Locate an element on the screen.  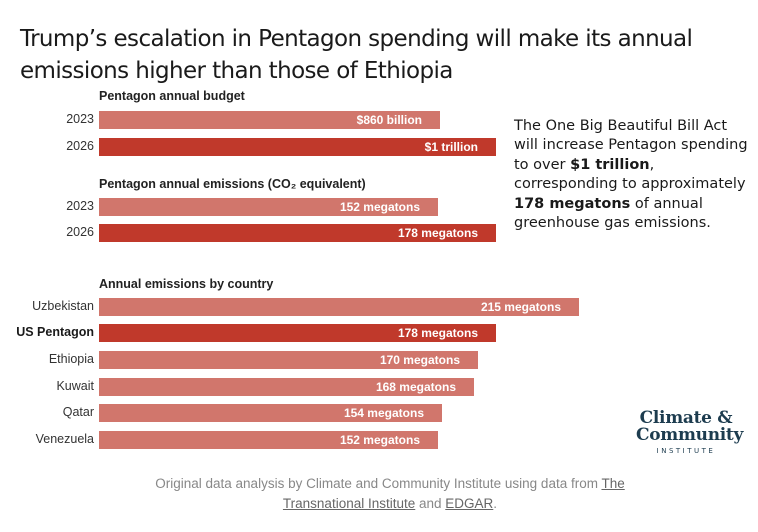
bar-1-2026: $1 trillion is located at coordinates (297, 147).